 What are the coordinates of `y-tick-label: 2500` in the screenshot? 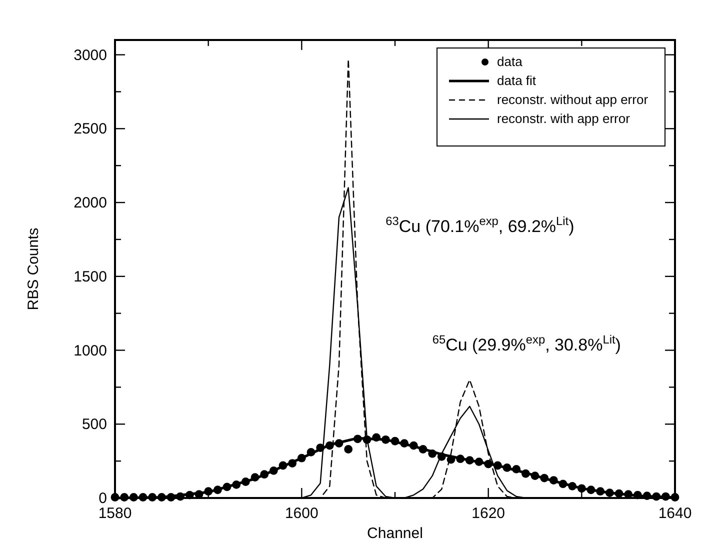 It's located at (90, 129).